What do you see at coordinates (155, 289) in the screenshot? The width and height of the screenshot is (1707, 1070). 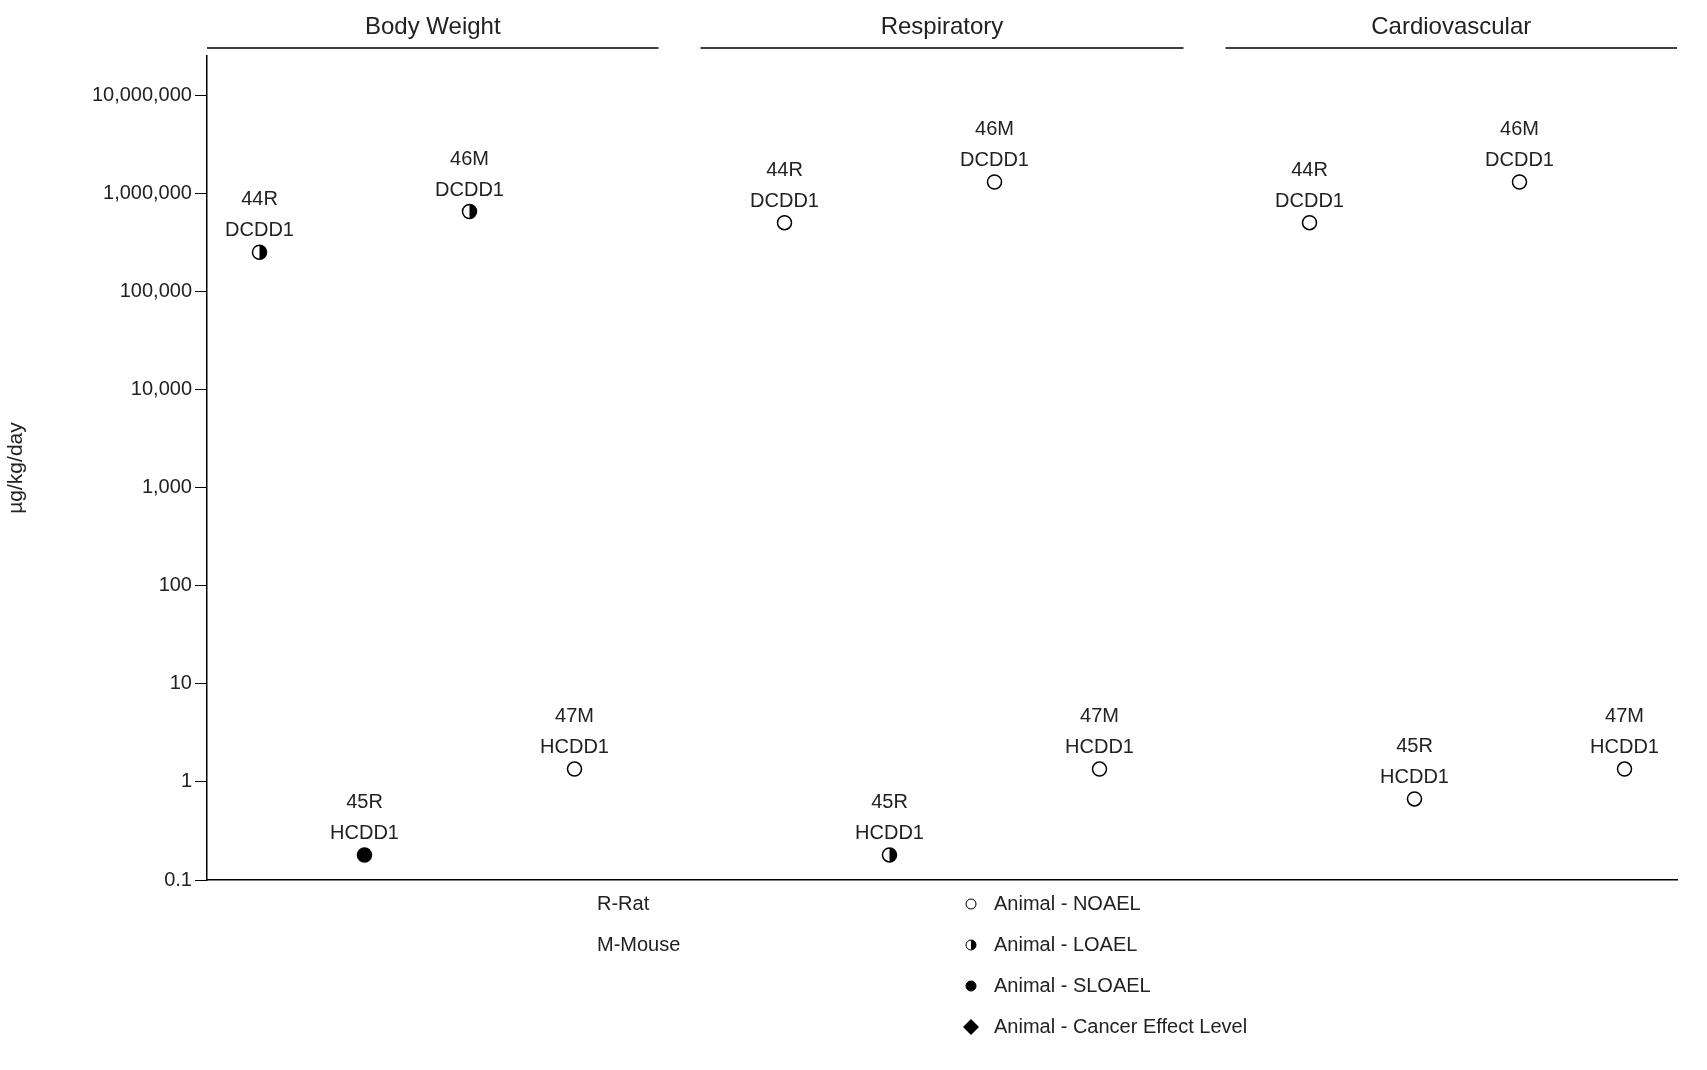 I see `y-tick-label: 100,000` at bounding box center [155, 289].